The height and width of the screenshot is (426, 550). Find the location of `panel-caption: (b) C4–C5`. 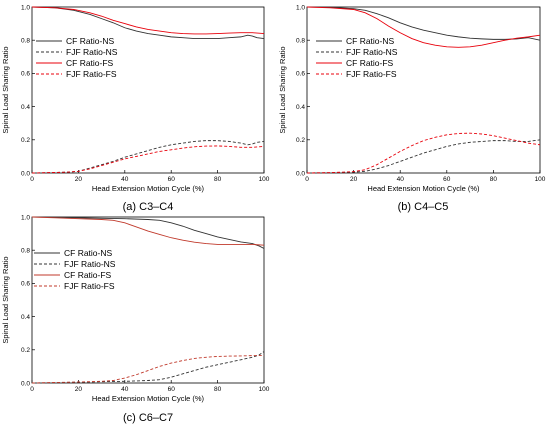

panel-caption: (b) C4–C5 is located at coordinates (423, 207).